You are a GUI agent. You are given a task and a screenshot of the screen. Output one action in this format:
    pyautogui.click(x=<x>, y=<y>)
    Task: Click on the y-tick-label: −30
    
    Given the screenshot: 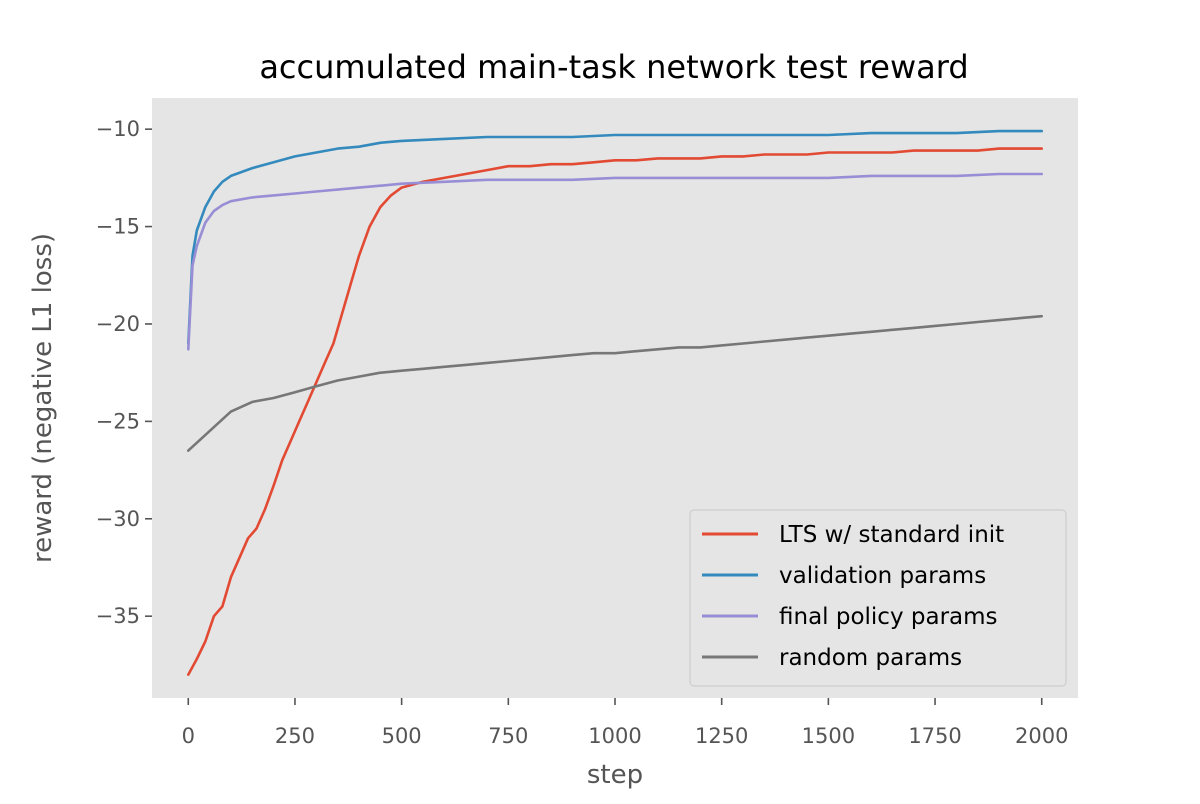 What is the action you would take?
    pyautogui.click(x=118, y=519)
    